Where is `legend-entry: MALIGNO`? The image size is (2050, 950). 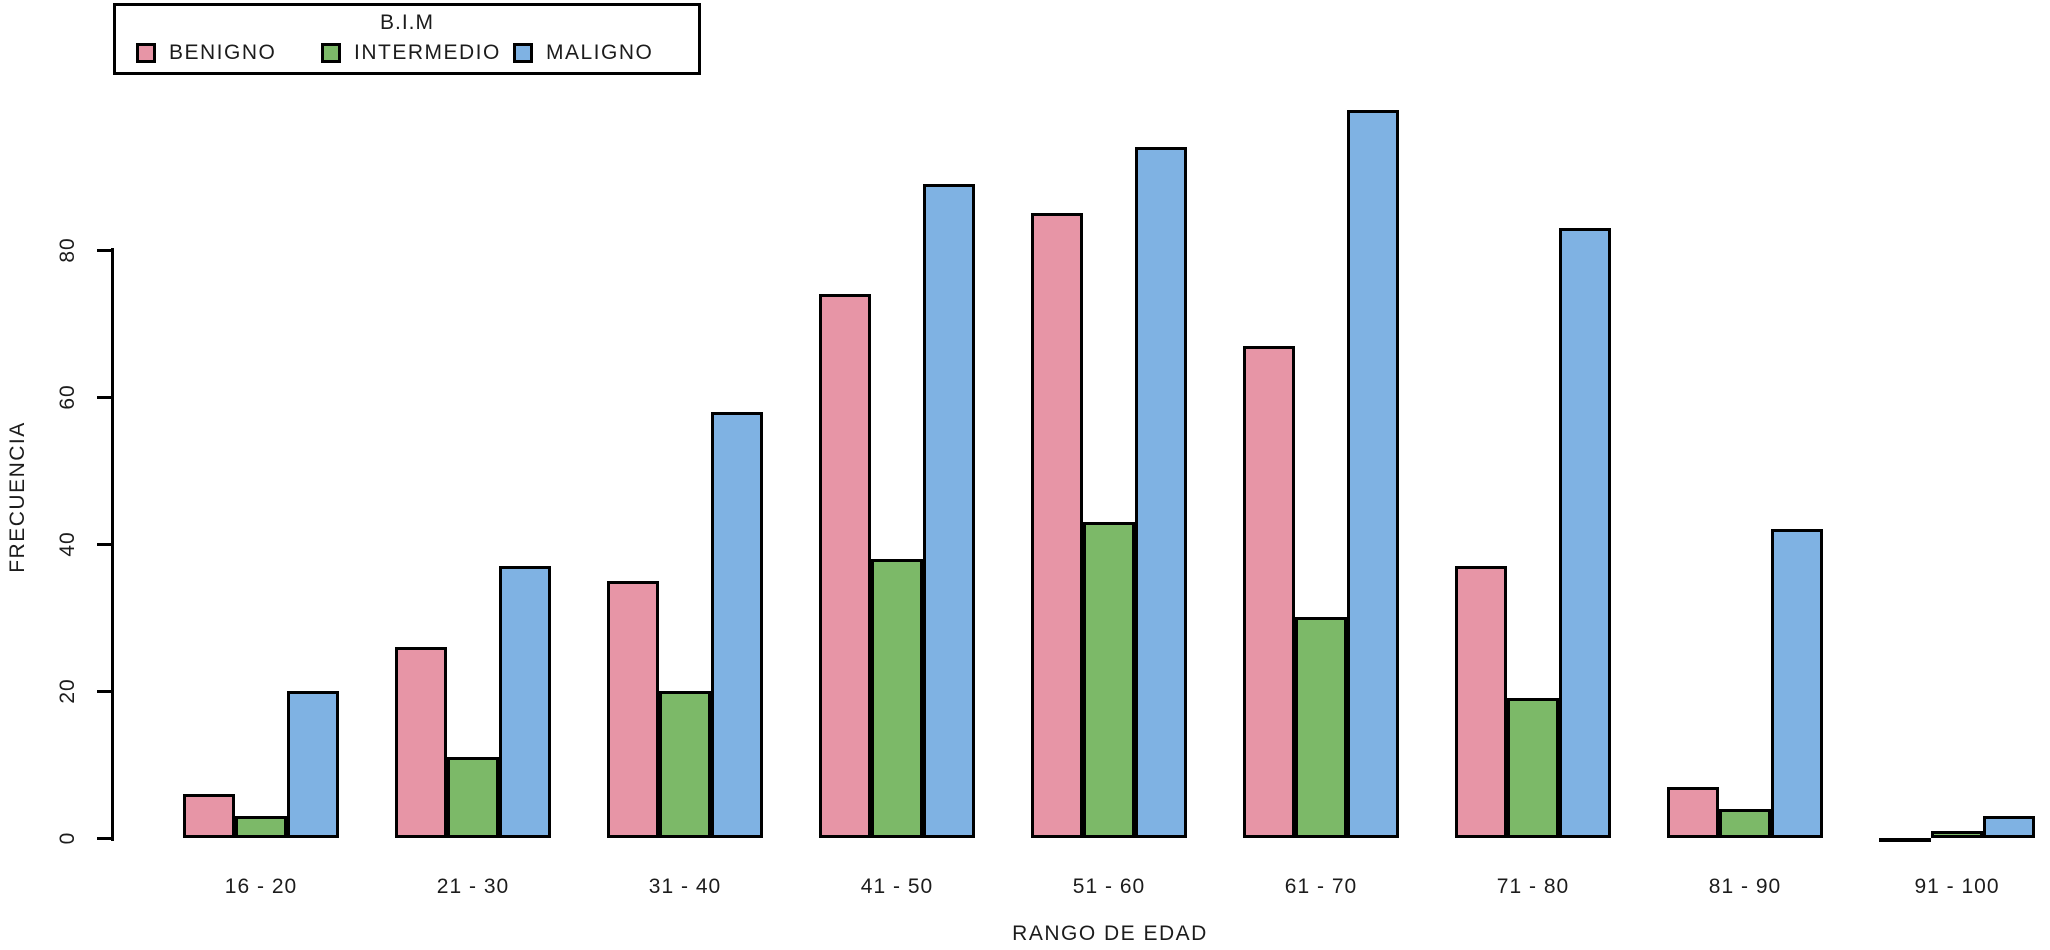
legend-entry: MALIGNO is located at coordinates (583, 52).